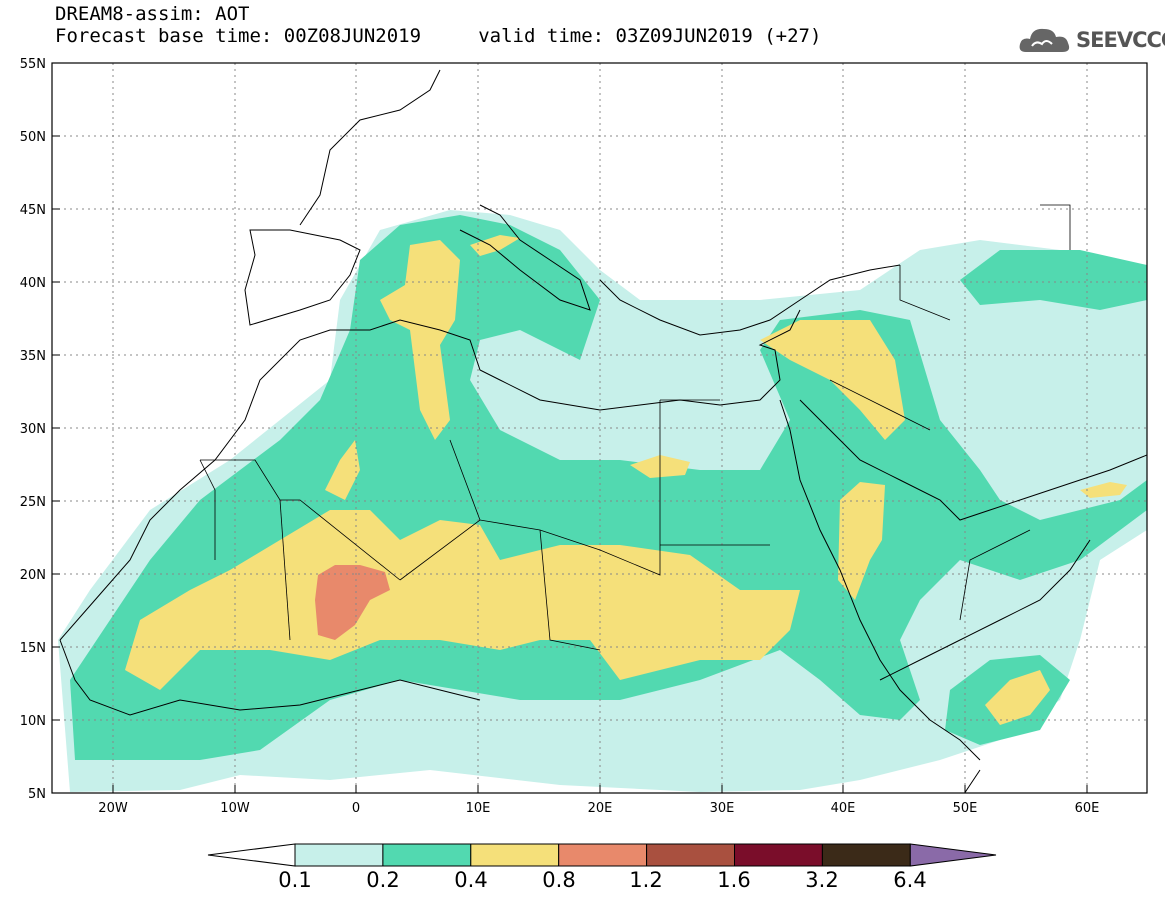 The height and width of the screenshot is (905, 1165). Describe the element at coordinates (822, 880) in the screenshot. I see `colorbar-label: 3.2` at that location.